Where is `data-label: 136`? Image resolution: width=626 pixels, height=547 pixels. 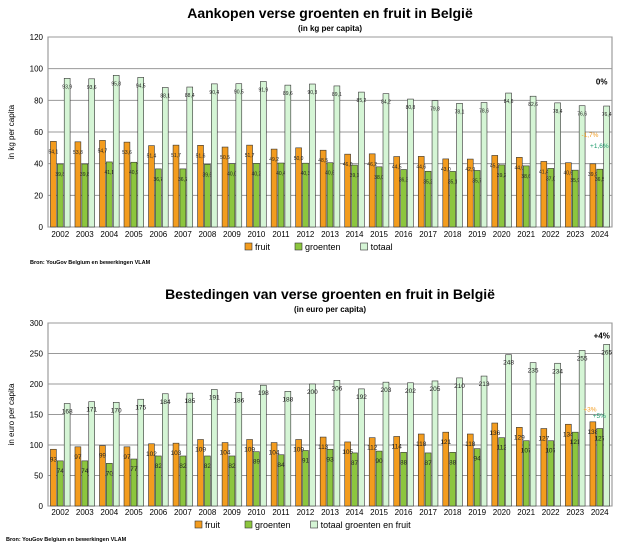 data-label: 136 is located at coordinates (494, 433).